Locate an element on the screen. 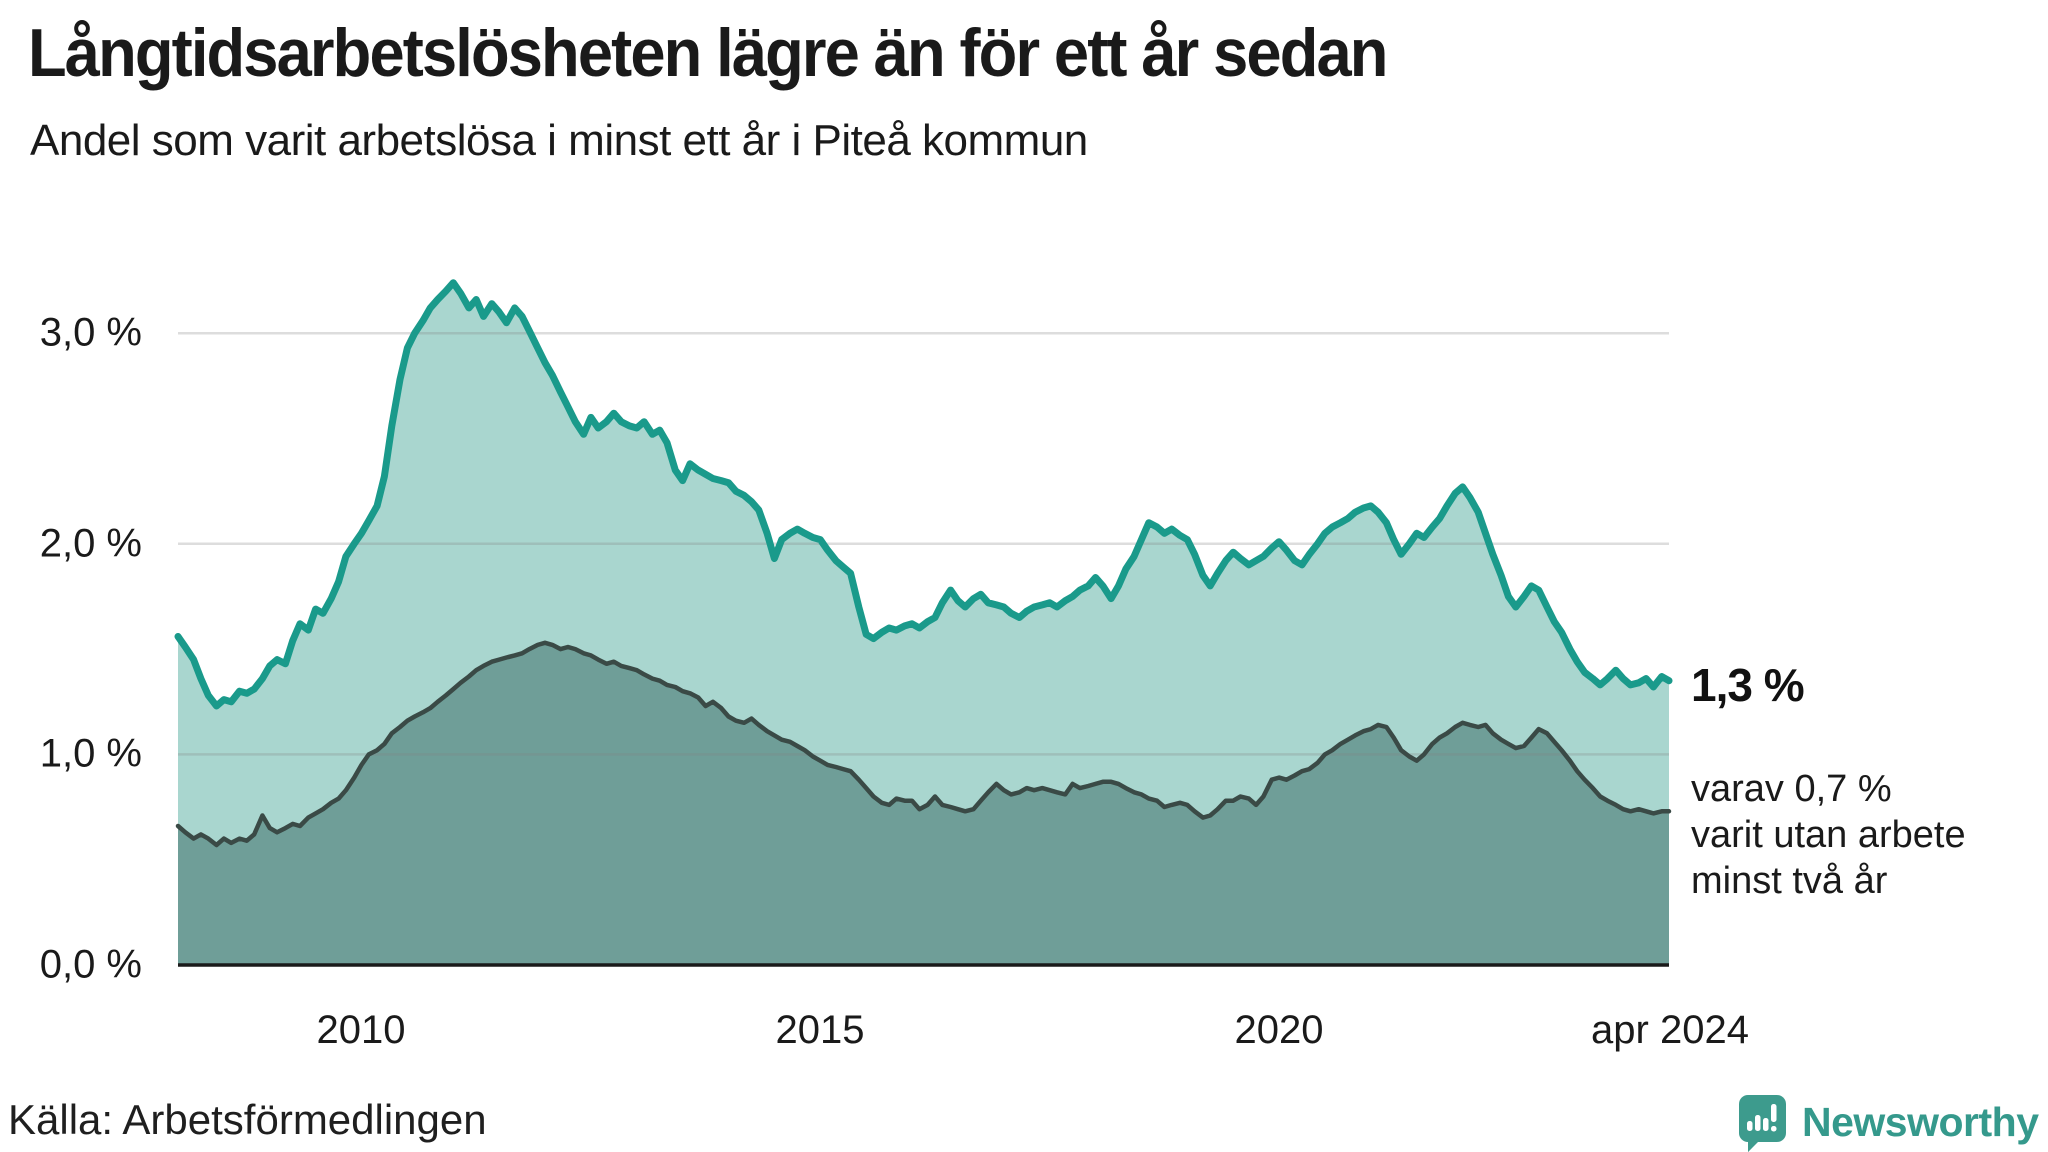 The width and height of the screenshot is (2048, 1152). series-line-minst-två-år is located at coordinates (923, 744).